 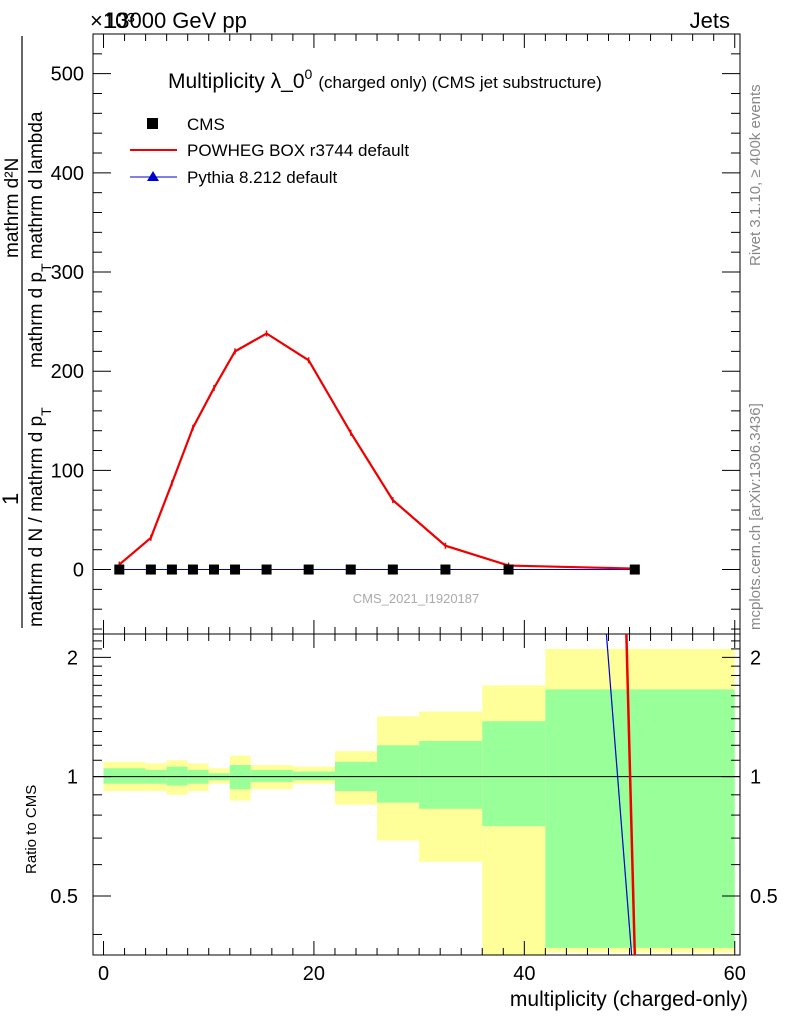 I want to click on ratio-y-tick-label: 0.5, so click(x=64, y=897).